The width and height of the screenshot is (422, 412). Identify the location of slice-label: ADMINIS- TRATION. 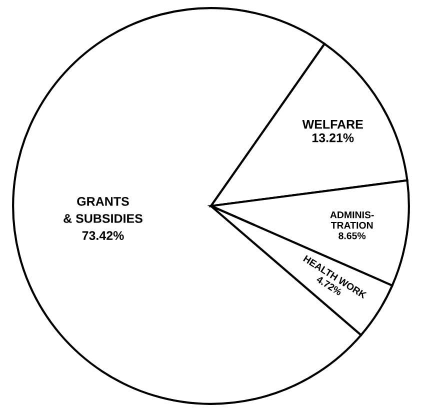
(352, 220).